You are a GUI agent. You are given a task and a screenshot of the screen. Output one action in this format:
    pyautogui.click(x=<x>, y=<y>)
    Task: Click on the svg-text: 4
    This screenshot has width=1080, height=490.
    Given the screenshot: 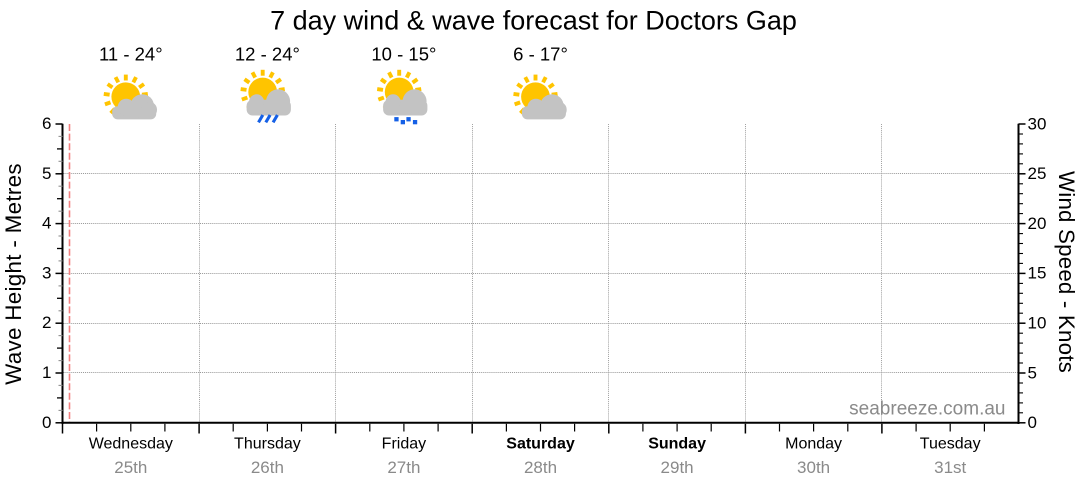 What is the action you would take?
    pyautogui.click(x=46, y=223)
    